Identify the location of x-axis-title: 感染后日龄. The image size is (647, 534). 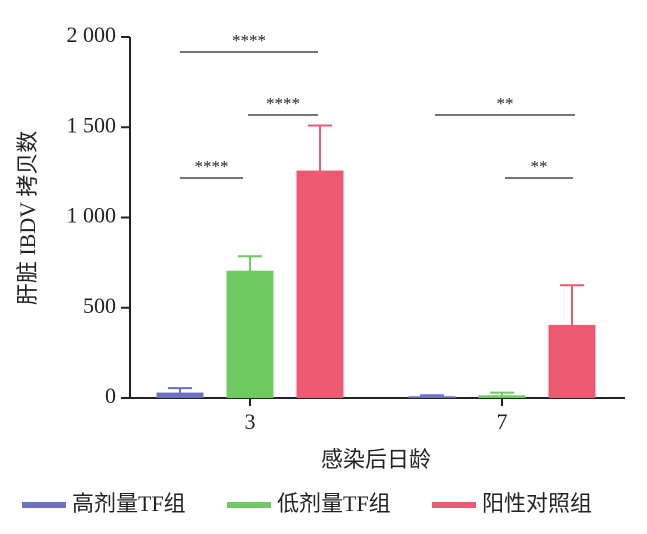
(376, 459).